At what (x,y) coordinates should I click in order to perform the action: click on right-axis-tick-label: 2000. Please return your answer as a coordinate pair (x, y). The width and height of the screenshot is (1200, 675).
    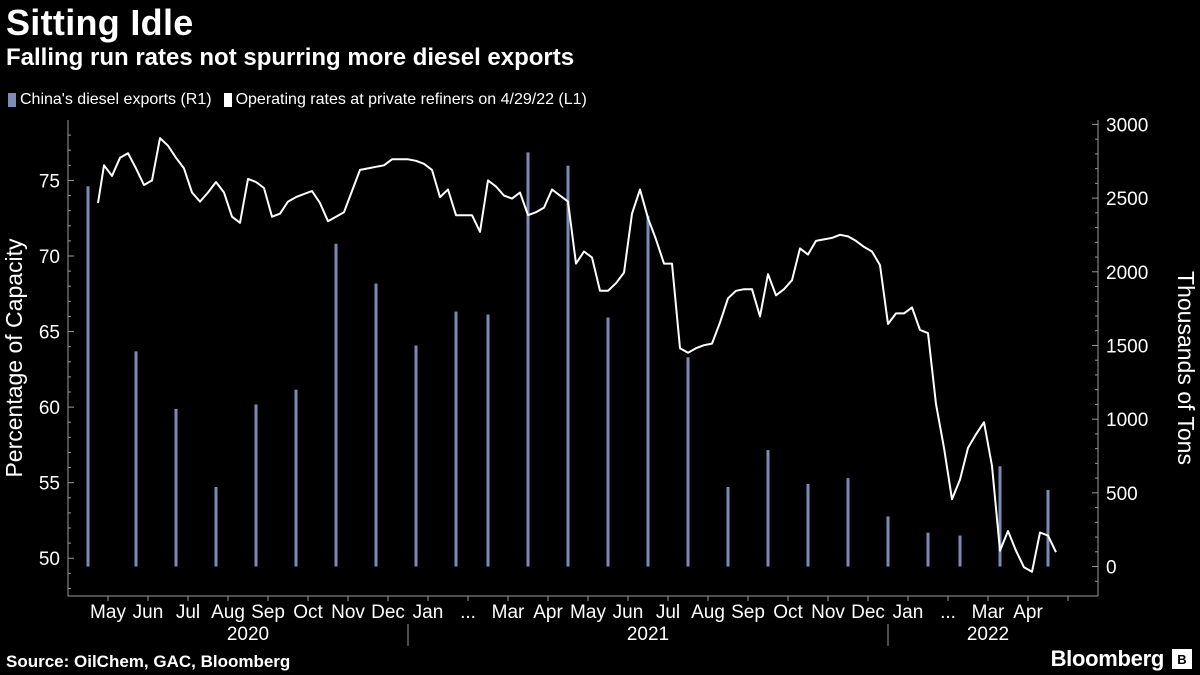
    Looking at the image, I should click on (1127, 273).